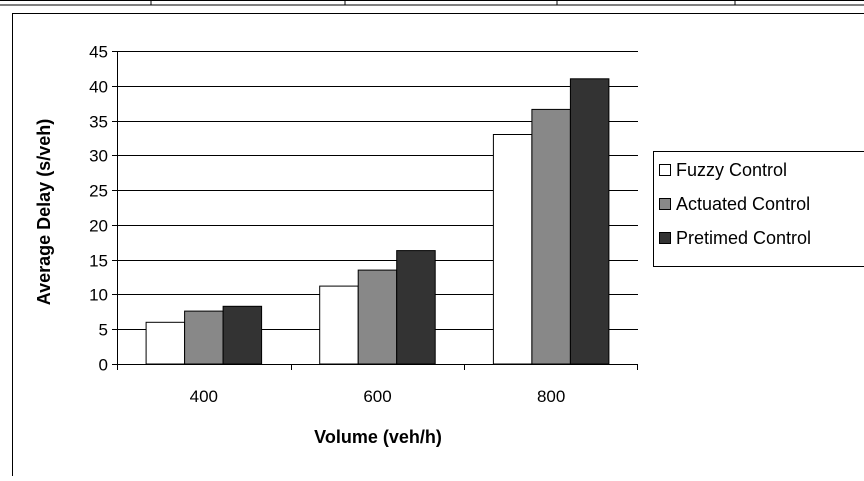  I want to click on legend-label: Fuzzy Control, so click(731, 170).